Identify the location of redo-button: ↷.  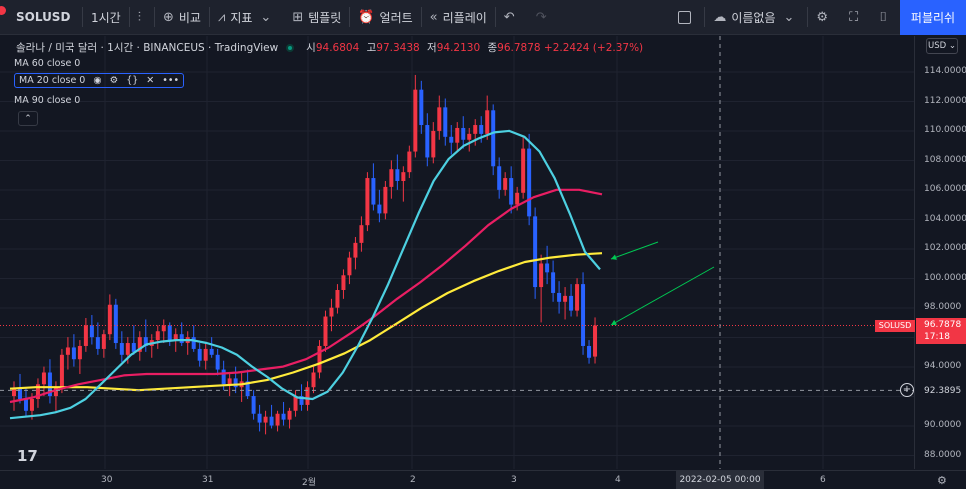
(544, 17).